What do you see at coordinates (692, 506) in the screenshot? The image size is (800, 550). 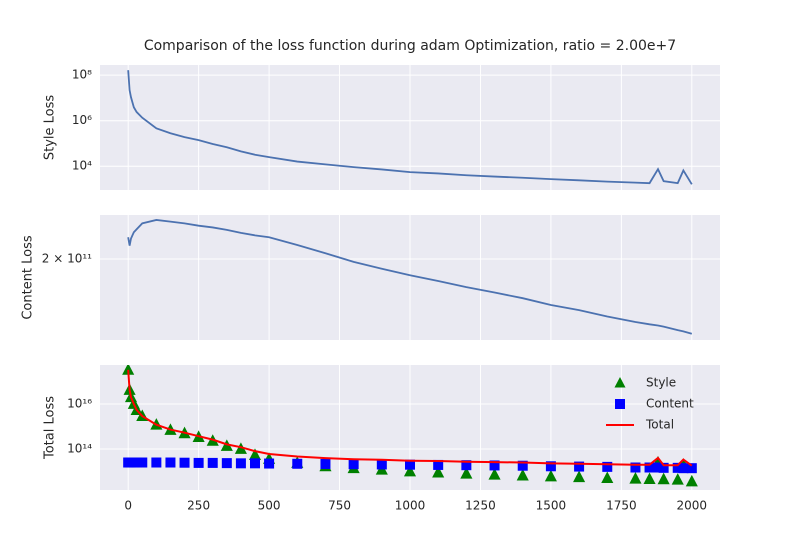 I see `x-tick-label: 2000` at bounding box center [692, 506].